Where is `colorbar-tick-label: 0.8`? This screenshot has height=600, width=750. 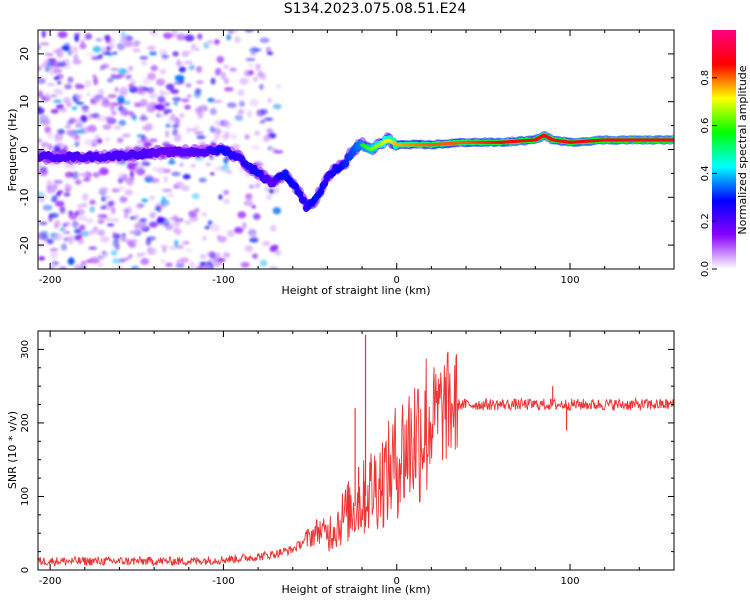 colorbar-tick-label: 0.8 is located at coordinates (705, 78).